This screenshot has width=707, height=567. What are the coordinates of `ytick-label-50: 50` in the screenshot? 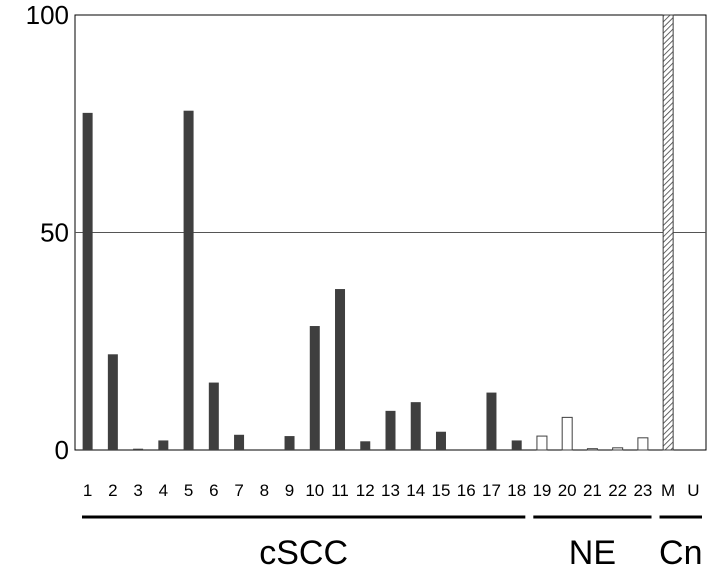 It's located at (54, 233).